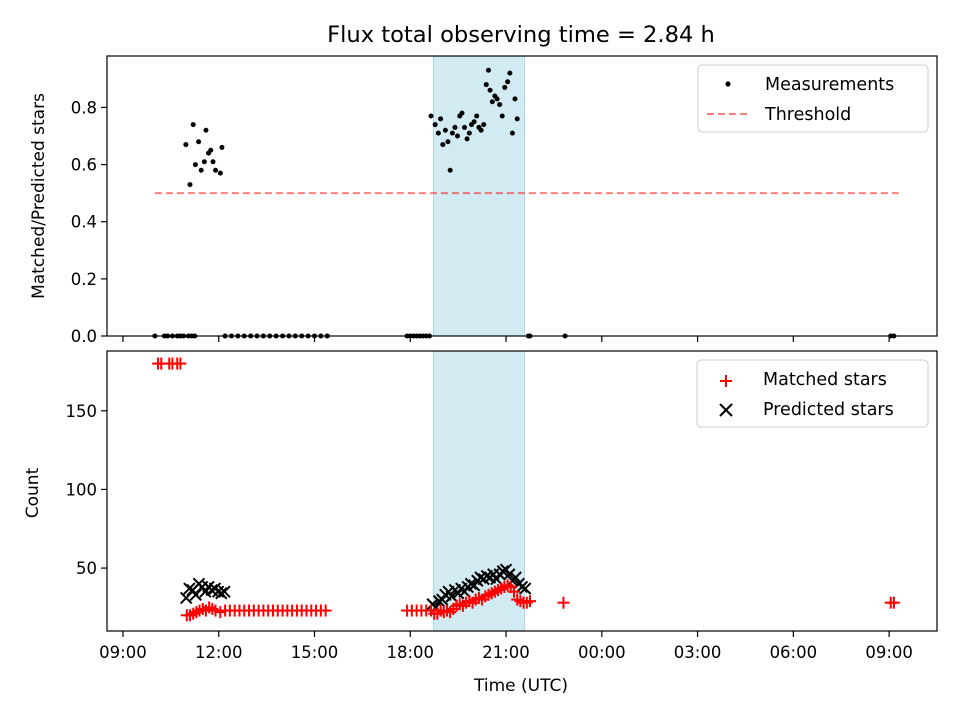  What do you see at coordinates (84, 222) in the screenshot?
I see `y-tick-label: 0.4` at bounding box center [84, 222].